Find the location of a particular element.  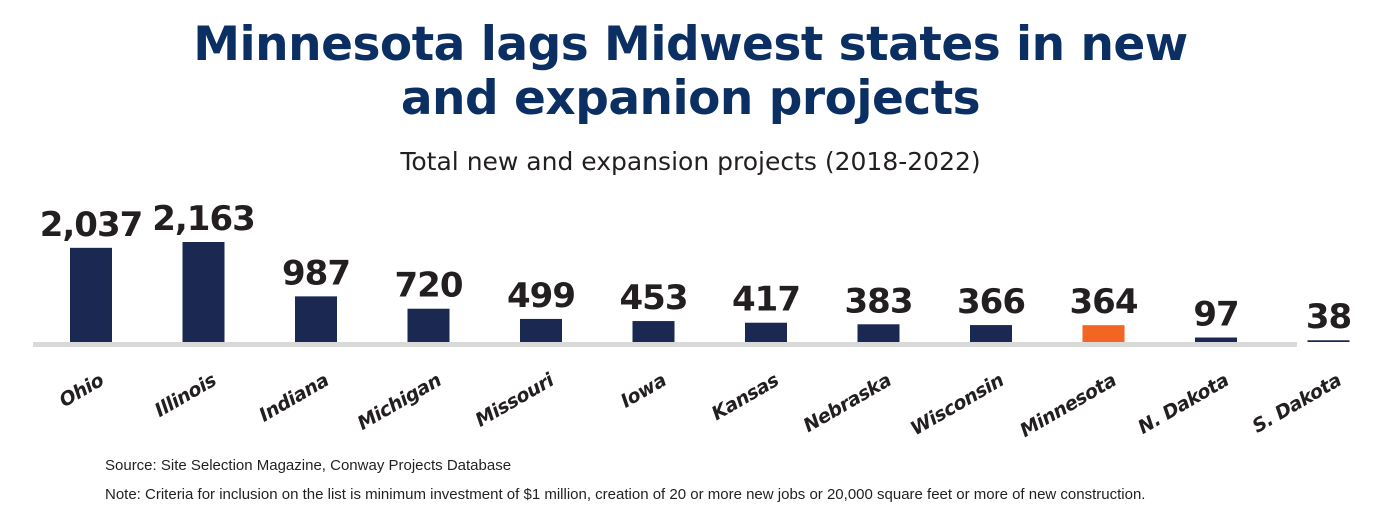

x-tick-label: Missouri is located at coordinates (515, 400).